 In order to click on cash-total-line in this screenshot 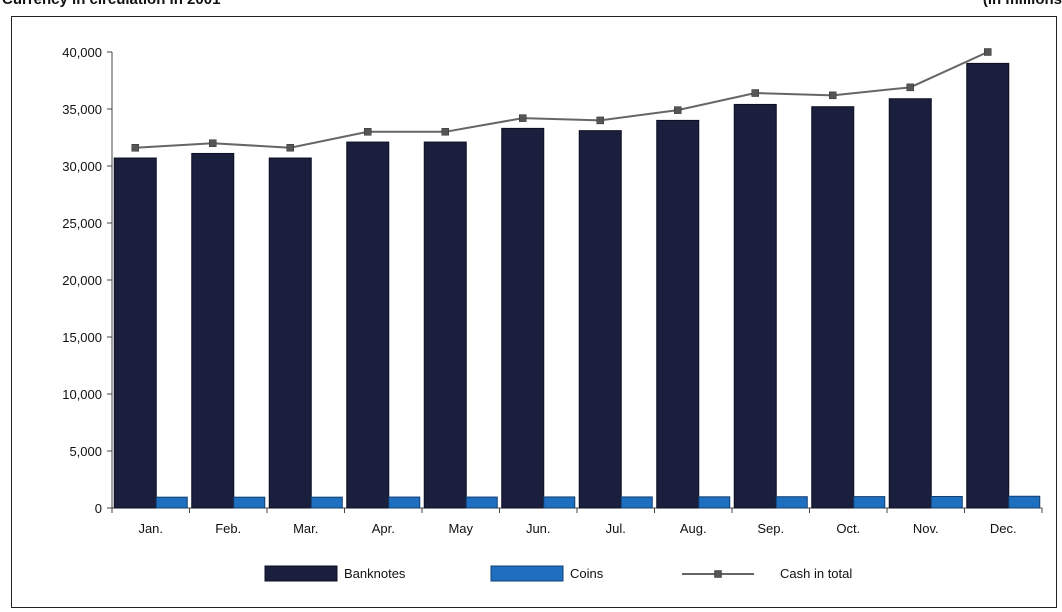, I will do `click(562, 100)`.